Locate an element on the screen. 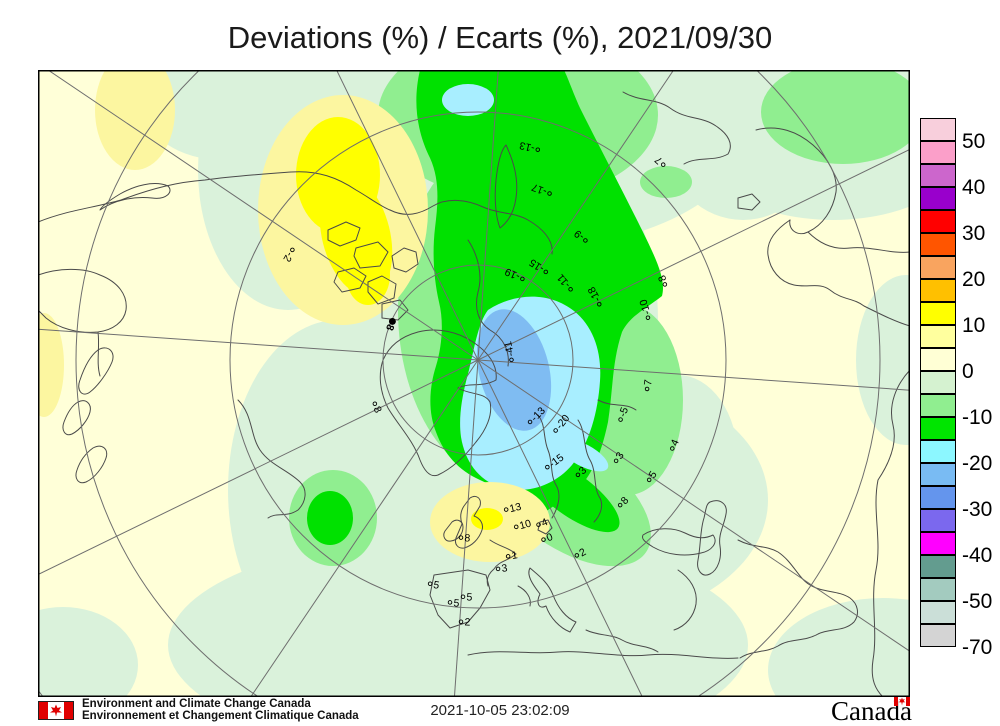  station-value: 1 is located at coordinates (512, 555).